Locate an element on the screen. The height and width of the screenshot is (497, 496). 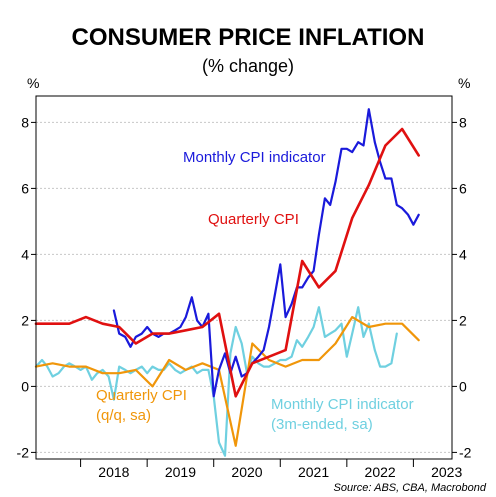
y-tick-label-right-5: 8 is located at coordinates (463, 122).